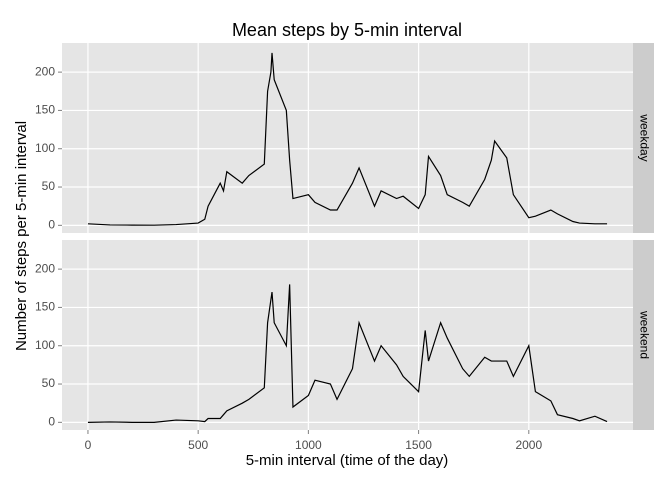  What do you see at coordinates (308, 445) in the screenshot?
I see `x-tick-label: 1000` at bounding box center [308, 445].